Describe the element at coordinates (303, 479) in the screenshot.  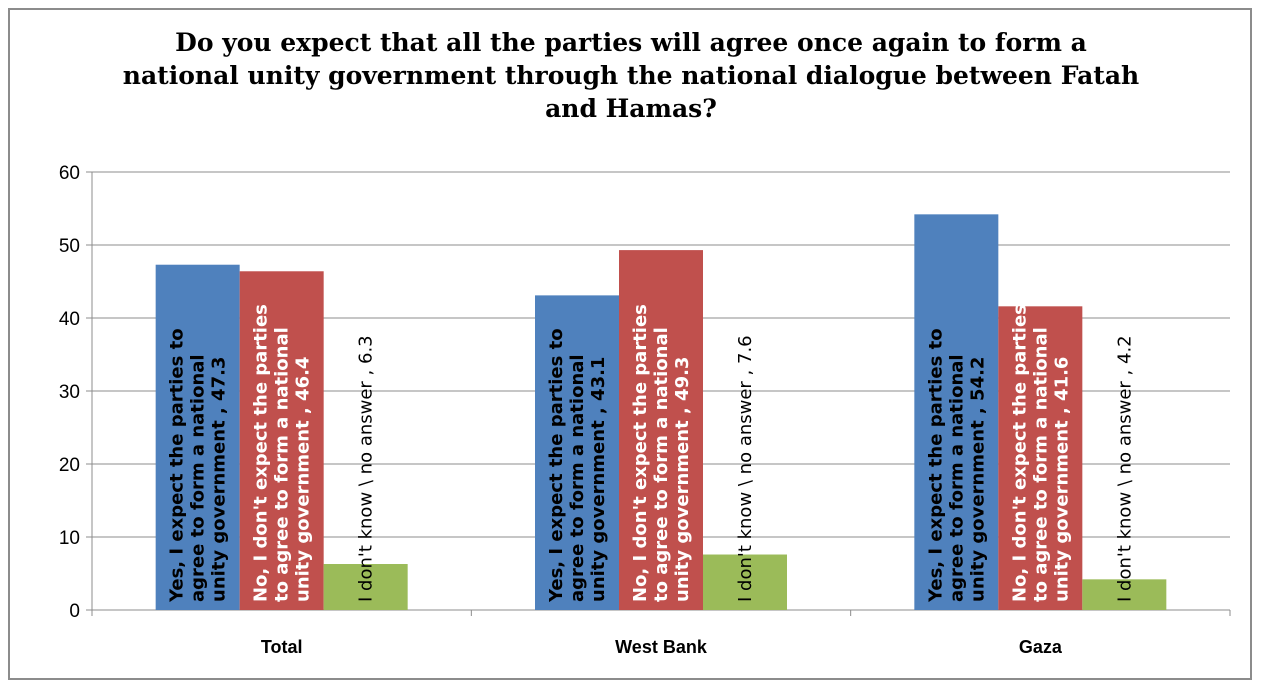
I see `data-label-line: unity government , 46.4` at that location.